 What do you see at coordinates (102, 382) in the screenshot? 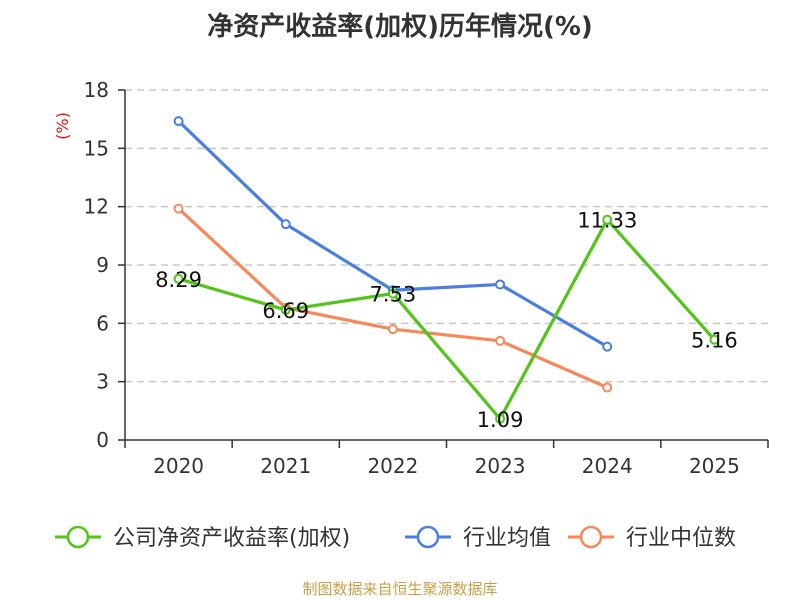
I see `y-tick-label: 3` at bounding box center [102, 382].